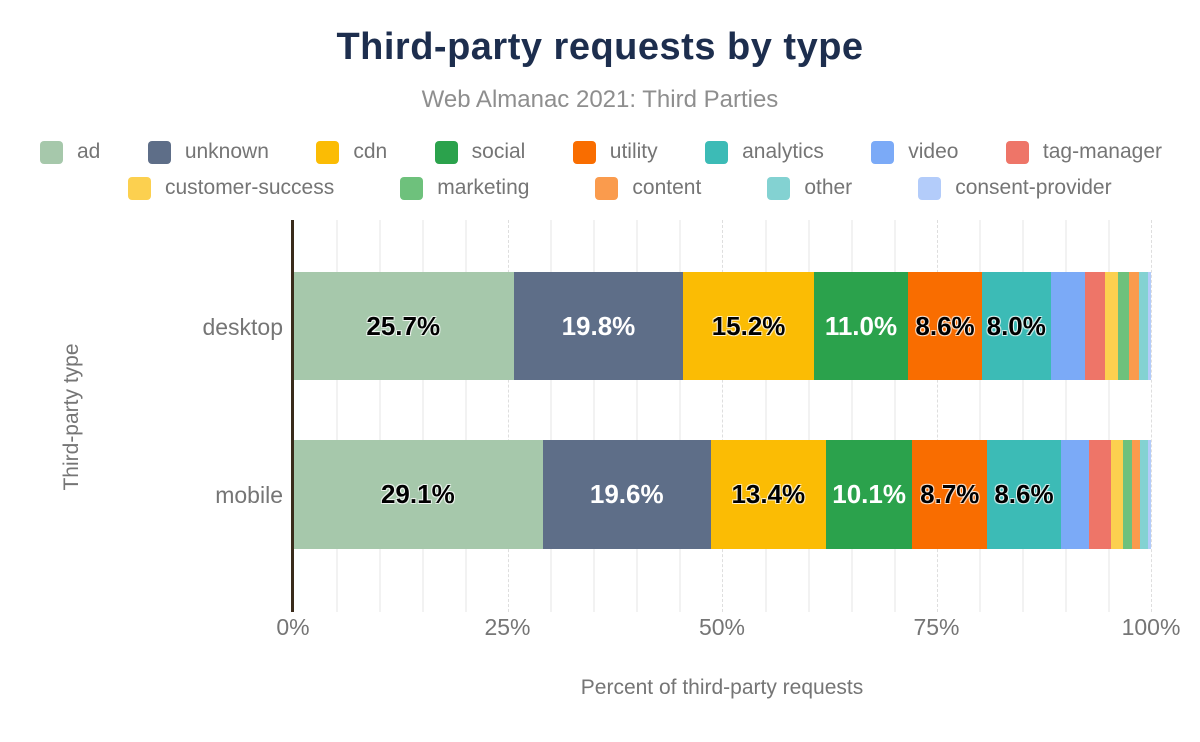 The height and width of the screenshot is (742, 1200). What do you see at coordinates (1015, 188) in the screenshot?
I see `legend-item-consent-provider: consent-provider` at bounding box center [1015, 188].